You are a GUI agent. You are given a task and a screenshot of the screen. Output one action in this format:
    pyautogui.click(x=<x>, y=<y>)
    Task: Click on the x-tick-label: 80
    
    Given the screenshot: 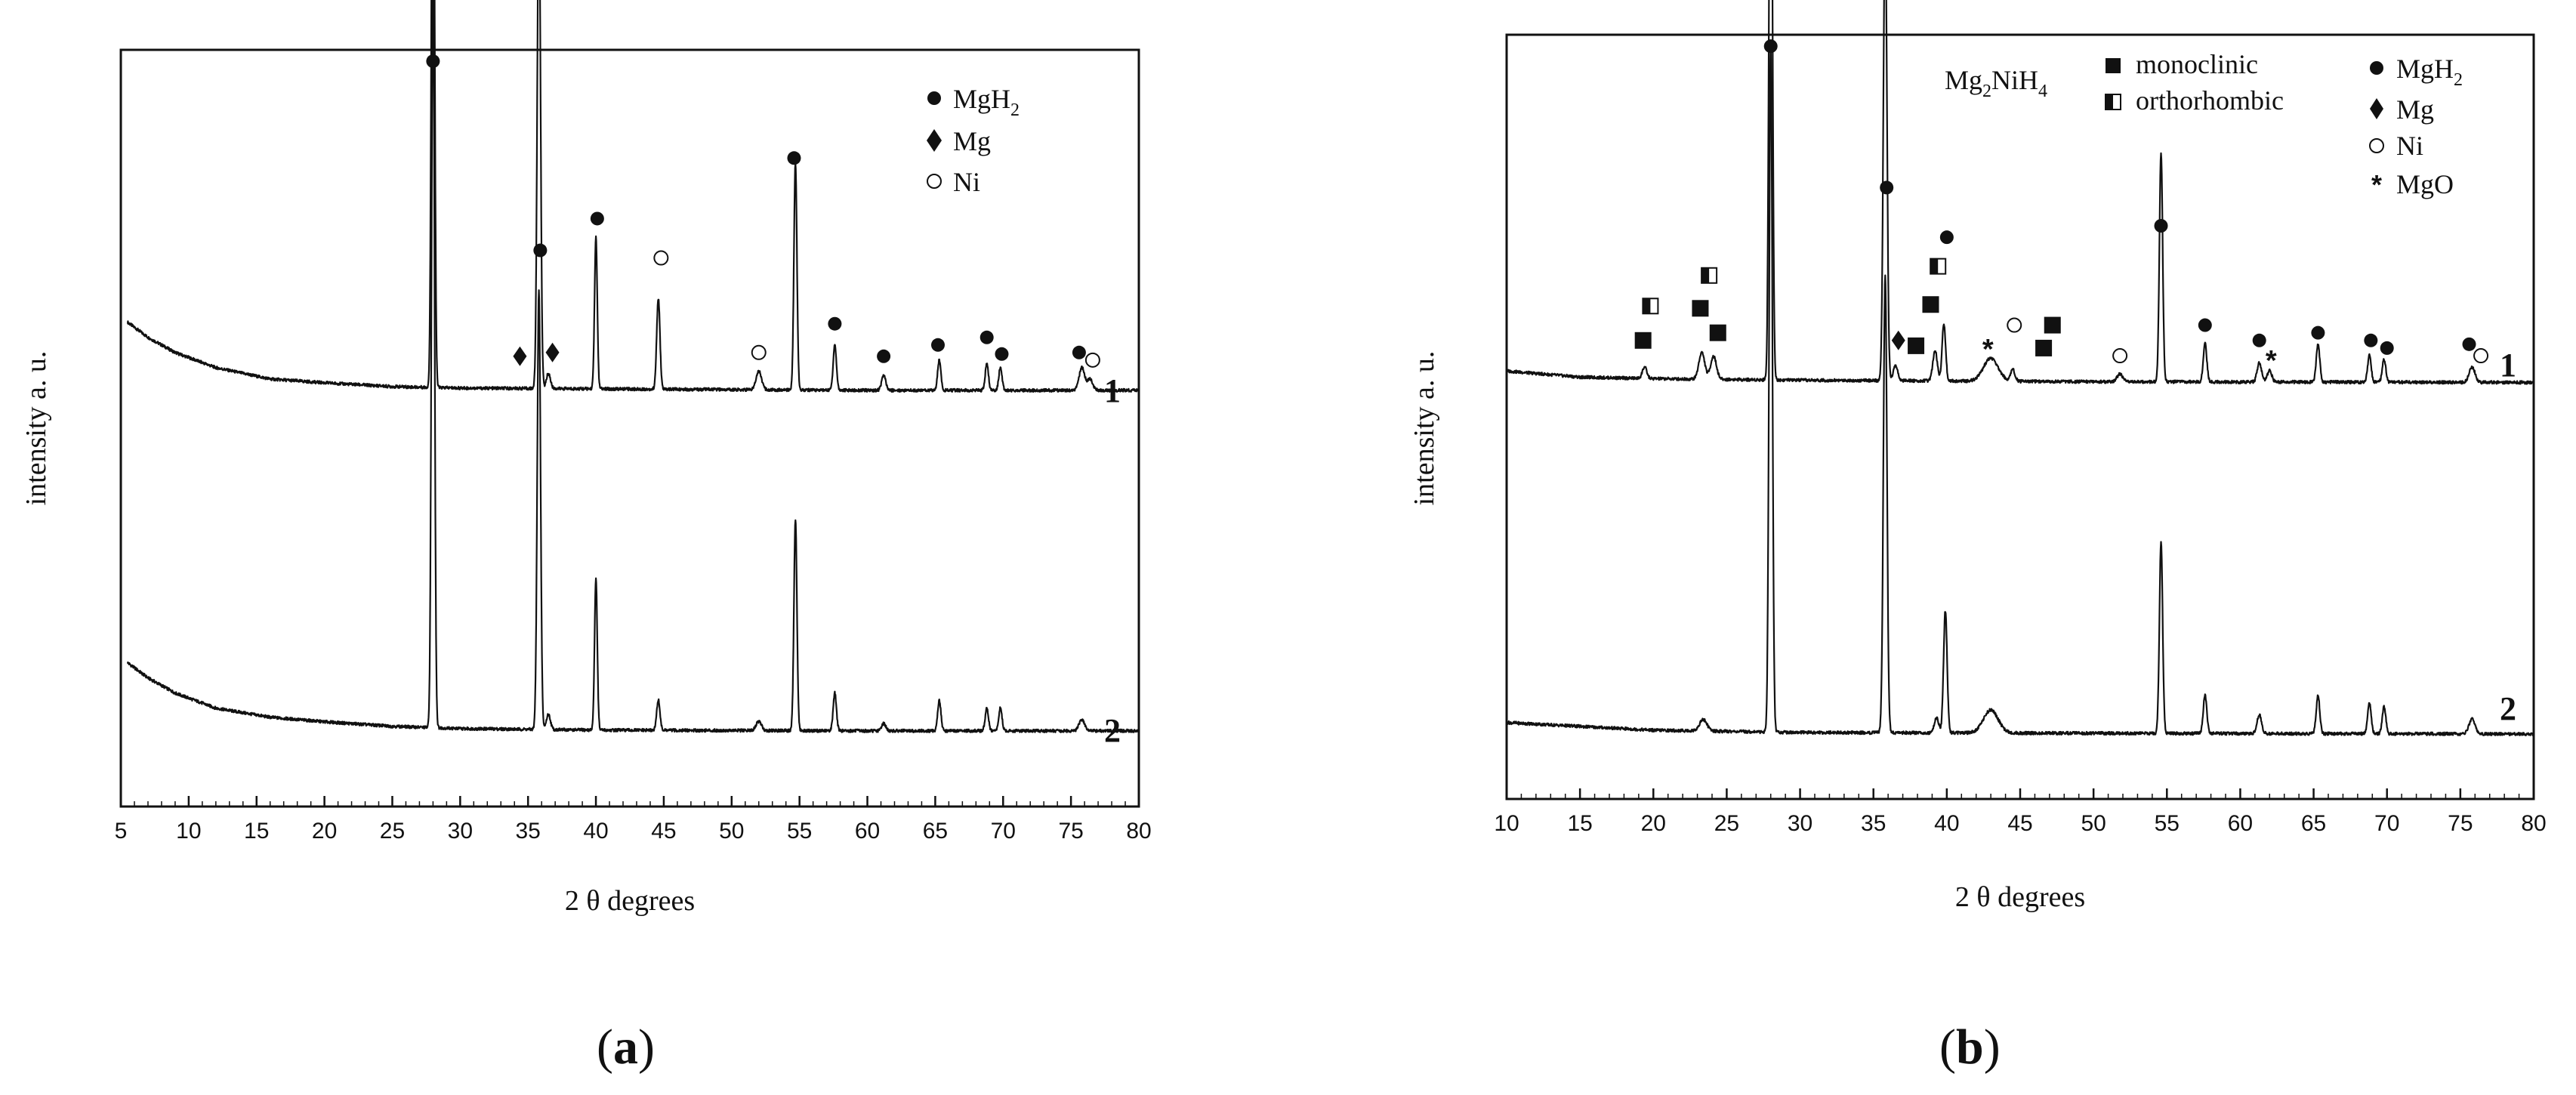 What is the action you would take?
    pyautogui.click(x=2533, y=823)
    